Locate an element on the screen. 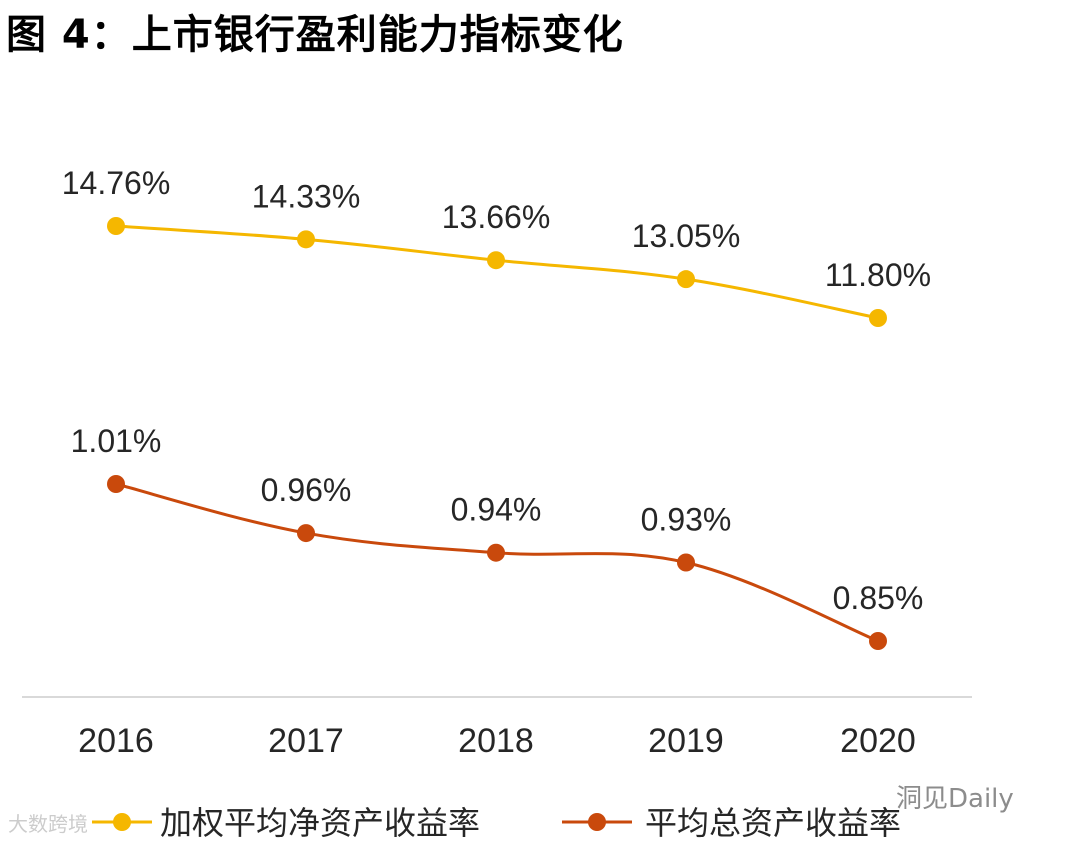  legend-marker-roe is located at coordinates (122, 822).